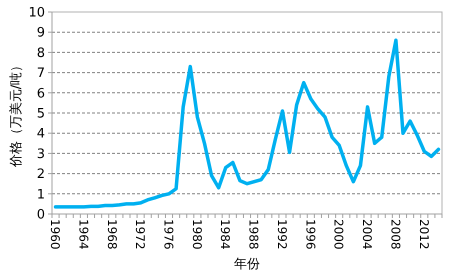  What do you see at coordinates (225, 234) in the screenshot?
I see `x-tick-label: 1984` at bounding box center [225, 234].